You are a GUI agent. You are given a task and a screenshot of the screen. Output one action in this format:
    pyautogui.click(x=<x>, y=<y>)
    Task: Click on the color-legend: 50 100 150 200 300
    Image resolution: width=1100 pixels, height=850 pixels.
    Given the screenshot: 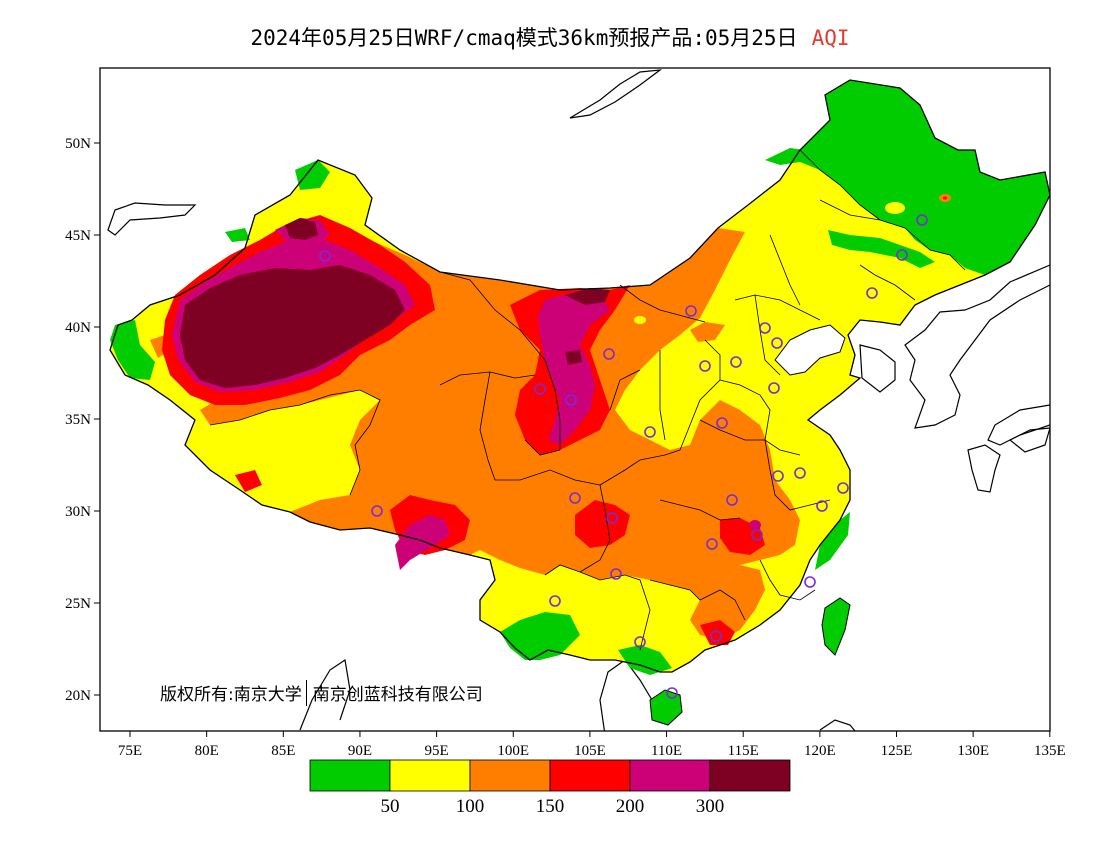 What is the action you would take?
    pyautogui.click(x=550, y=788)
    